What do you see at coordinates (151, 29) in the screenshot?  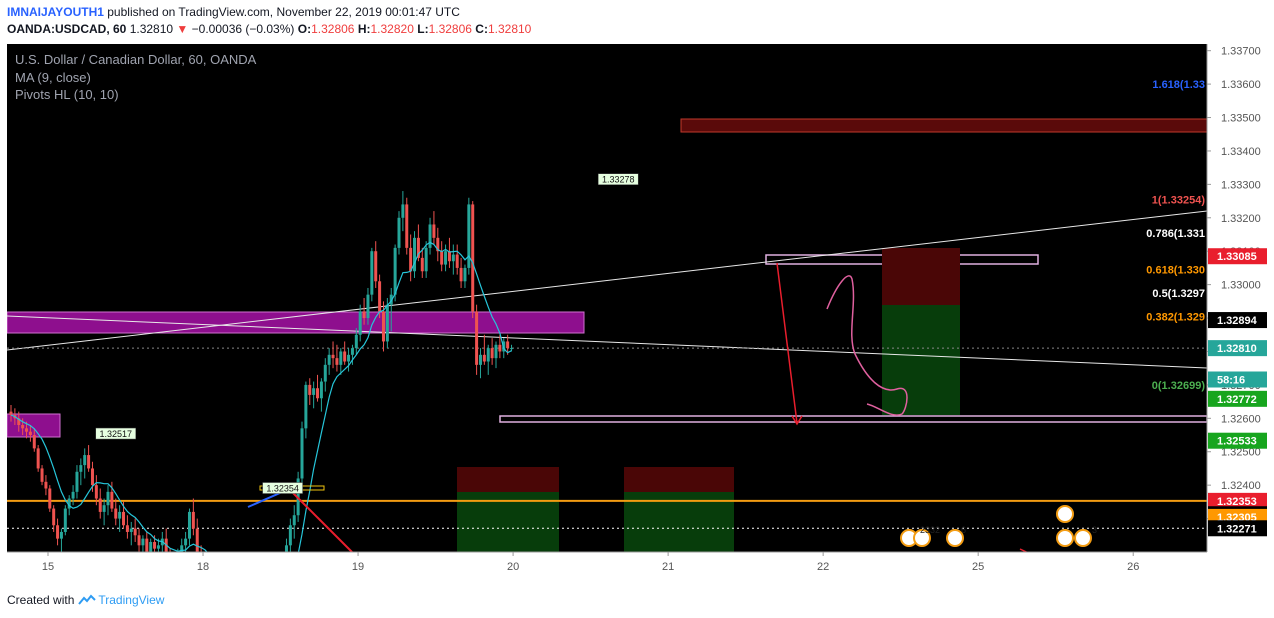 I see `last-price: 1.32810` at bounding box center [151, 29].